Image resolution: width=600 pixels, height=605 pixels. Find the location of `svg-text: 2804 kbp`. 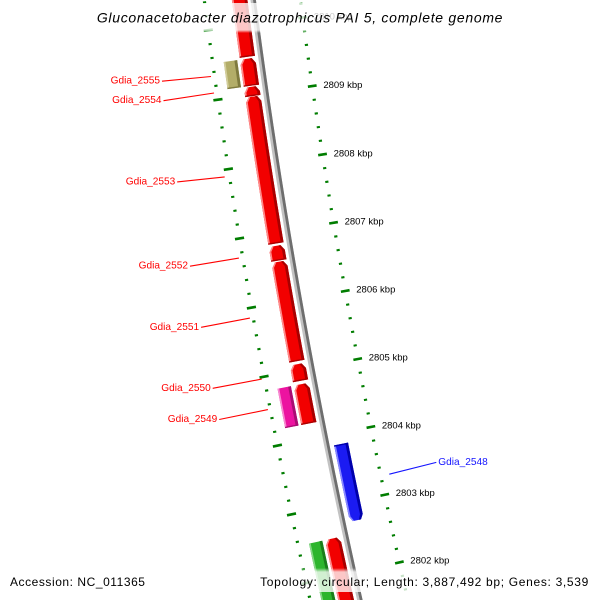

svg-text: 2804 kbp is located at coordinates (401, 425).